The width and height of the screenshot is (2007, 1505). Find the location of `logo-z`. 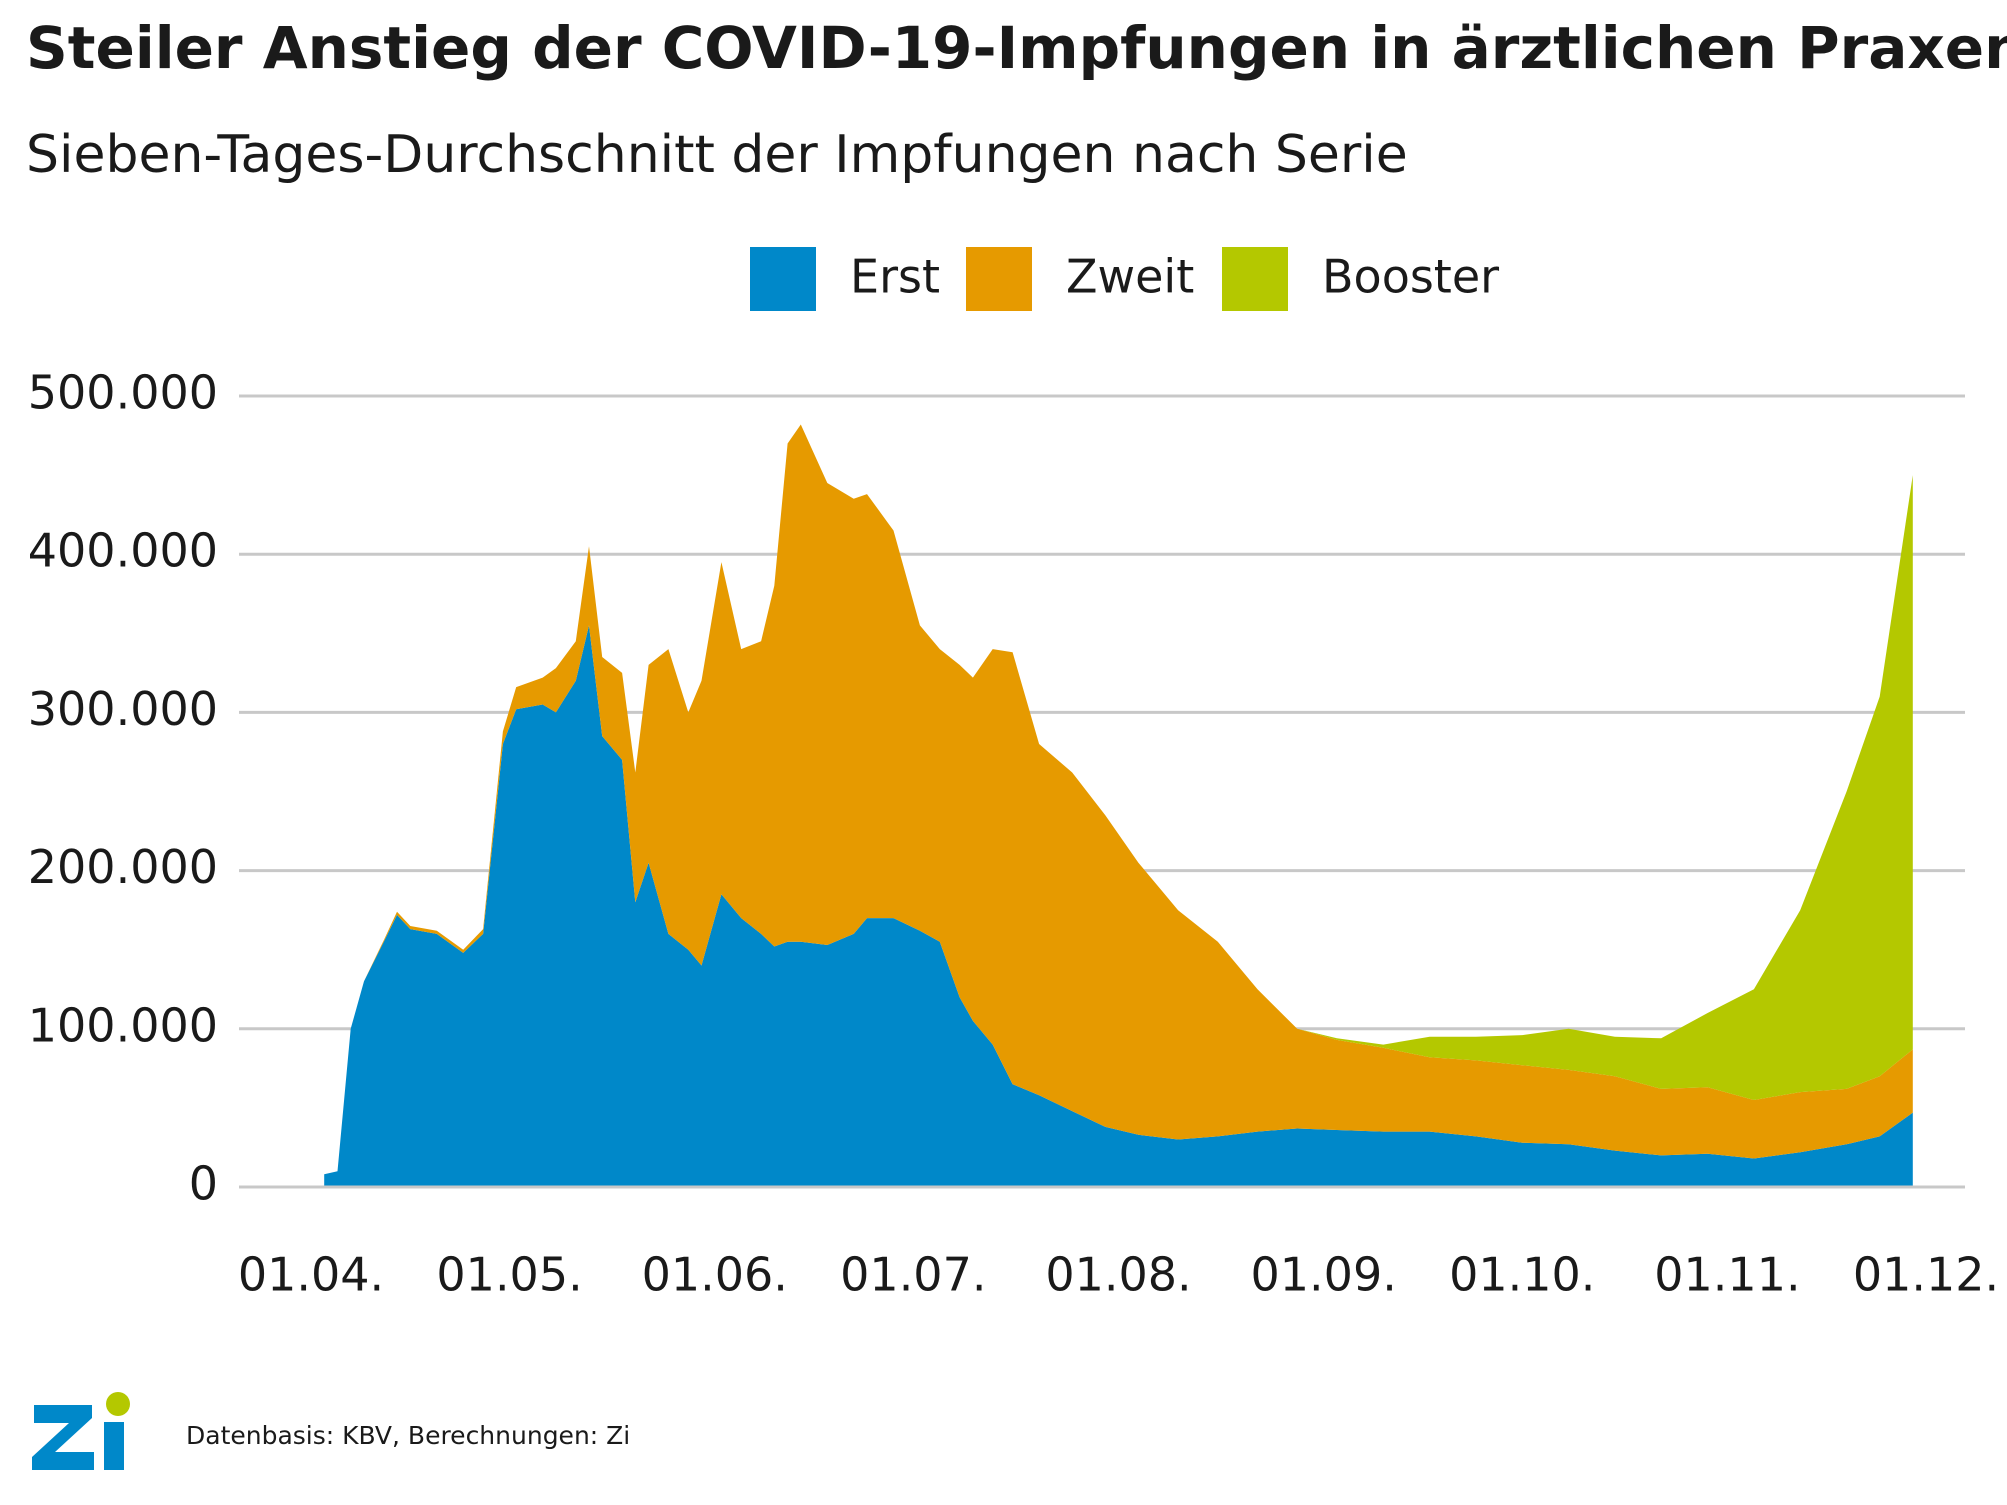

logo-z is located at coordinates (63, 1437).